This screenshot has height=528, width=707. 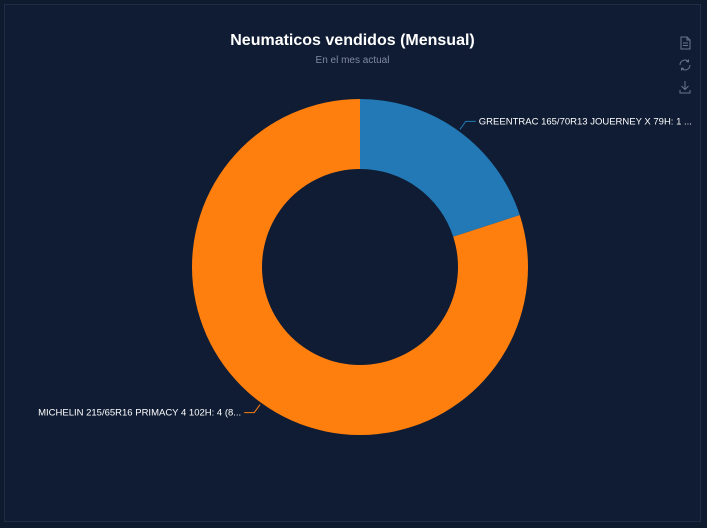 What do you see at coordinates (685, 43) in the screenshot?
I see `document-icon` at bounding box center [685, 43].